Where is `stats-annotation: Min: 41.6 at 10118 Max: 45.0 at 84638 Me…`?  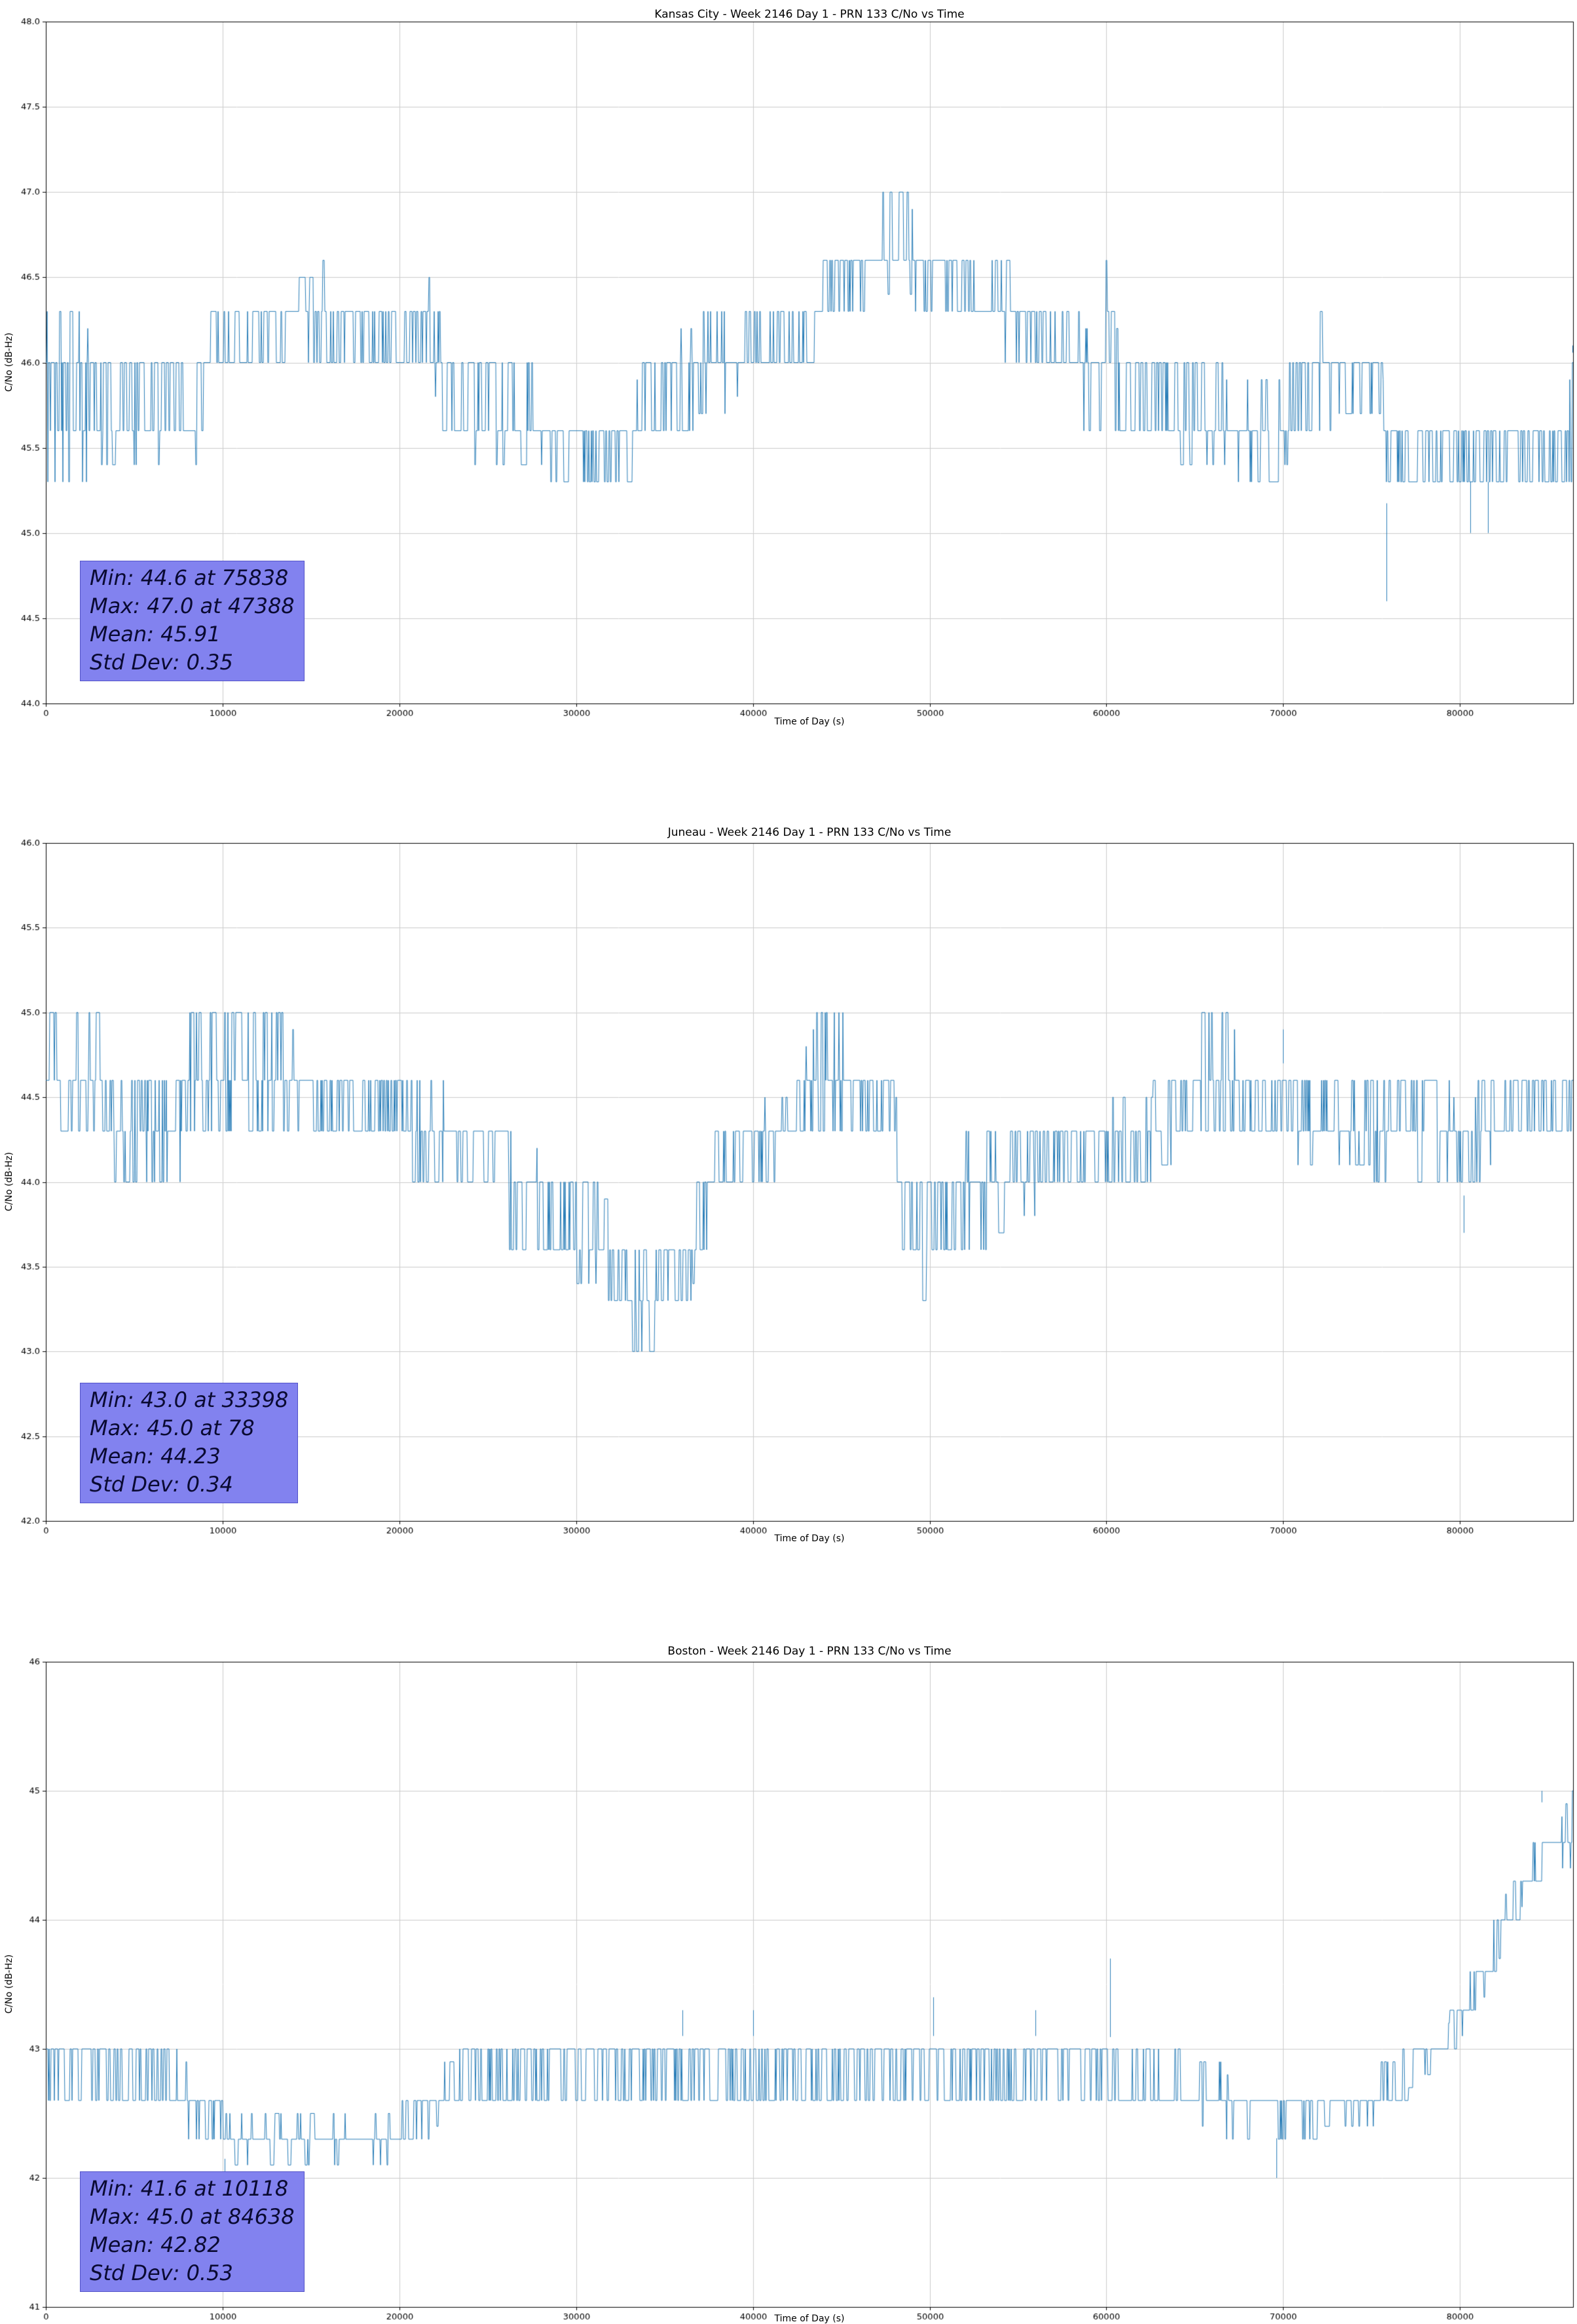 stats-annotation: Min: 41.6 at 10118 Max: 45.0 at 84638 Me… is located at coordinates (192, 2231).